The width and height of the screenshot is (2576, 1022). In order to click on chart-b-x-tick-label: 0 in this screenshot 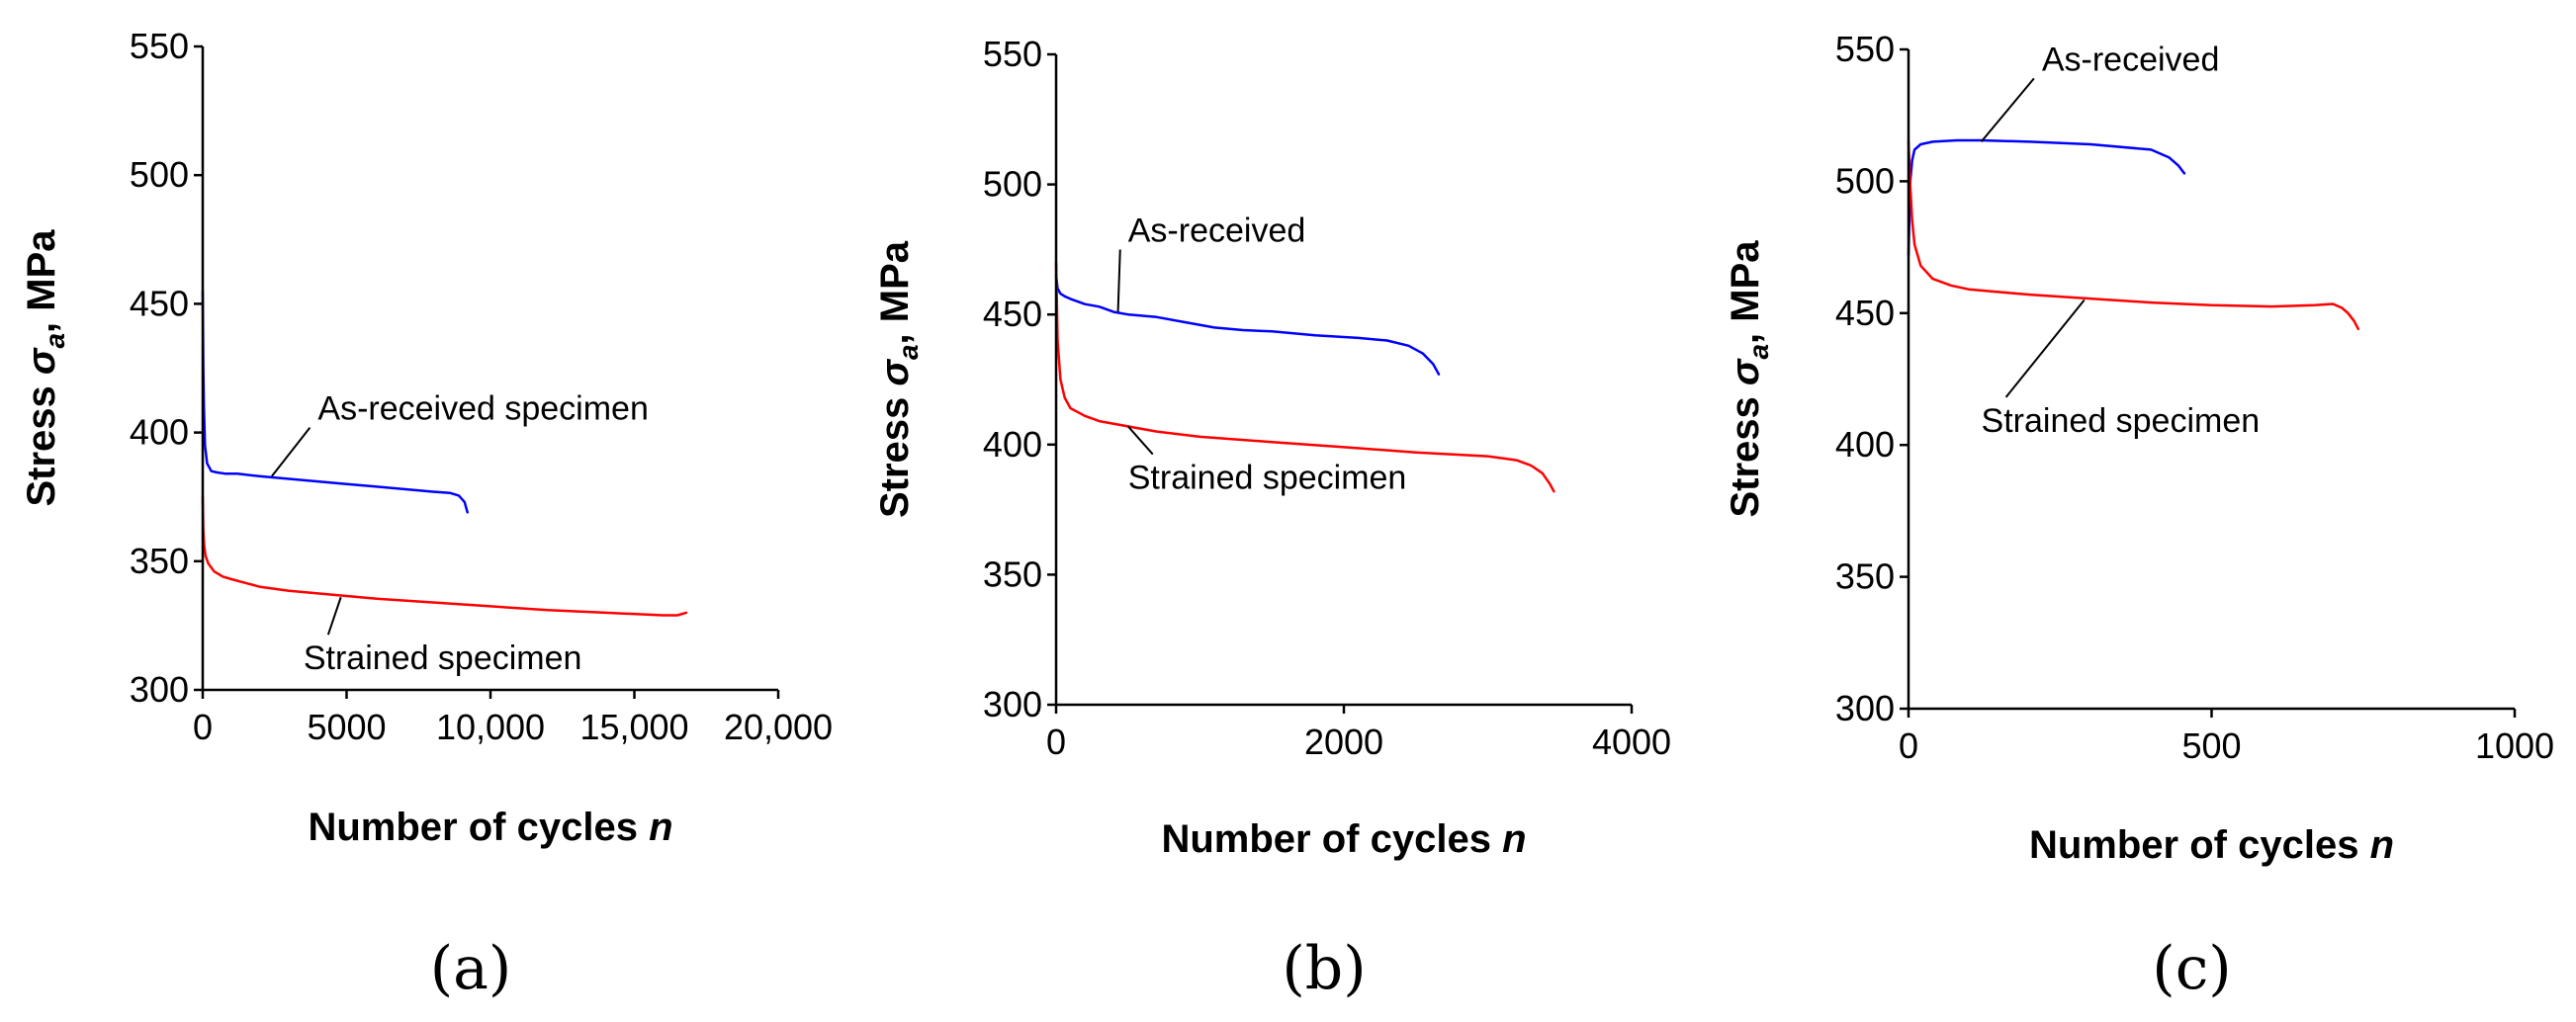, I will do `click(1056, 742)`.